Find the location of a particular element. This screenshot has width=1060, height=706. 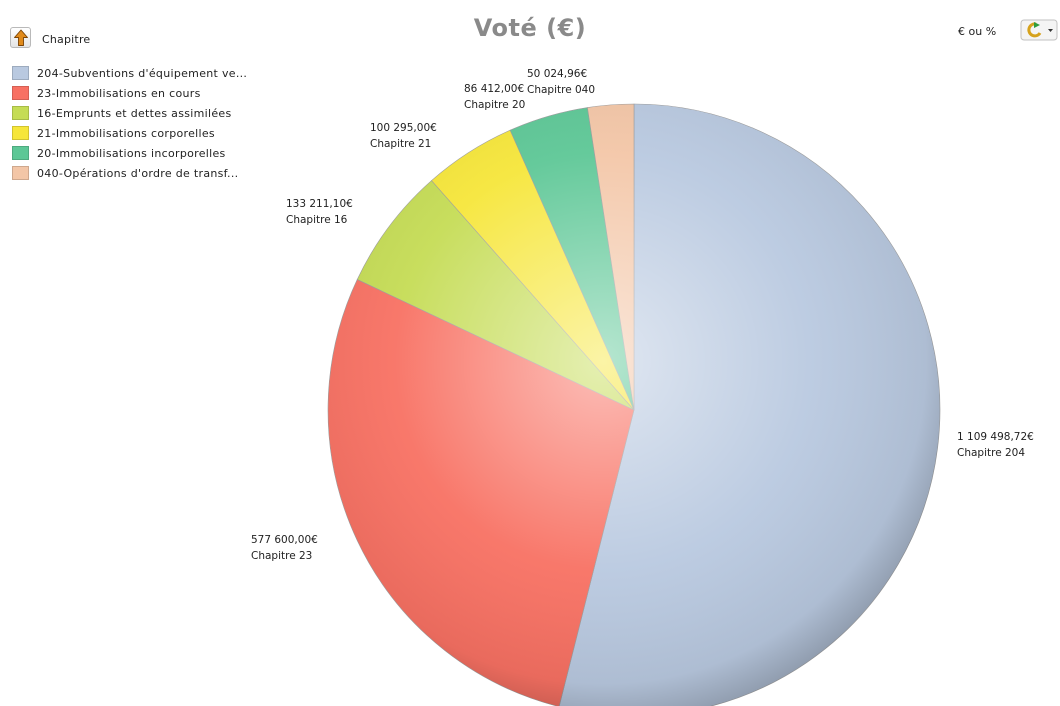

legend-item: 20-Immobilisations incorporelles is located at coordinates (129, 153).